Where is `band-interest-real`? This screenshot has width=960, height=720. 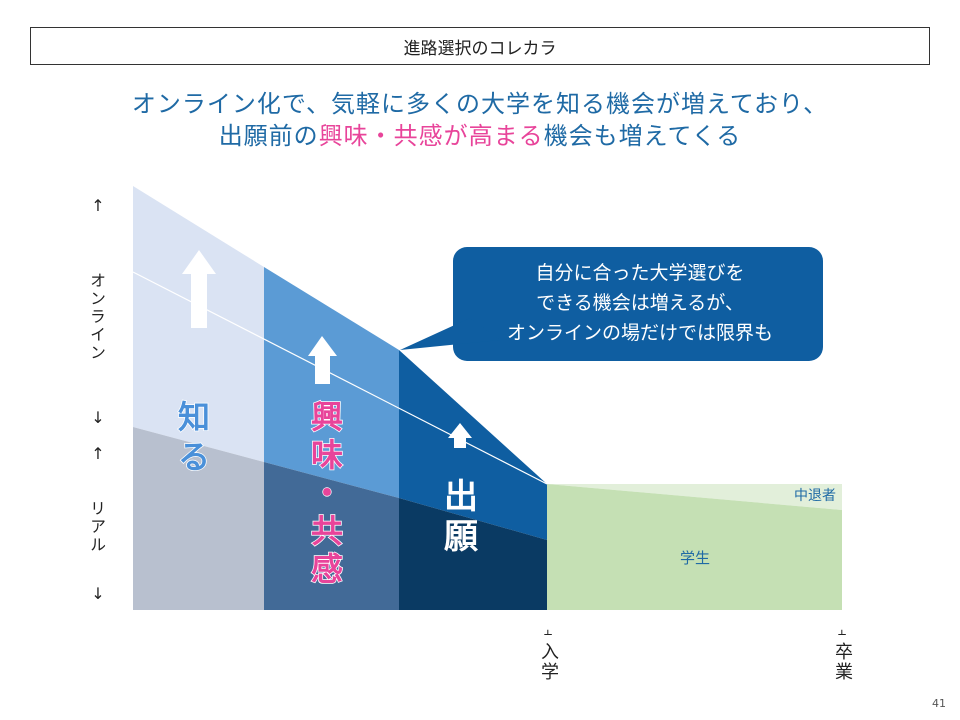 band-interest-real is located at coordinates (331, 536).